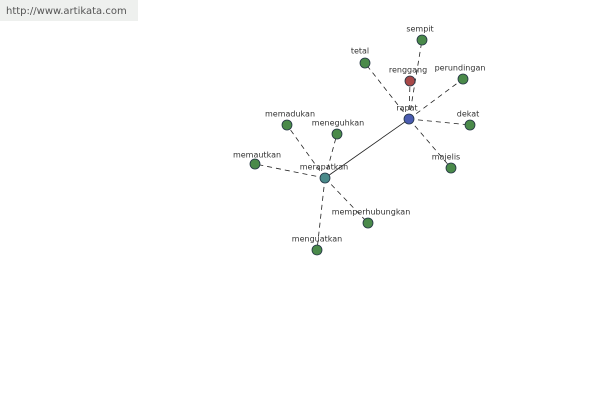 The image size is (600, 400). Describe the element at coordinates (257, 155) in the screenshot. I see `node-label: memautkan` at that location.